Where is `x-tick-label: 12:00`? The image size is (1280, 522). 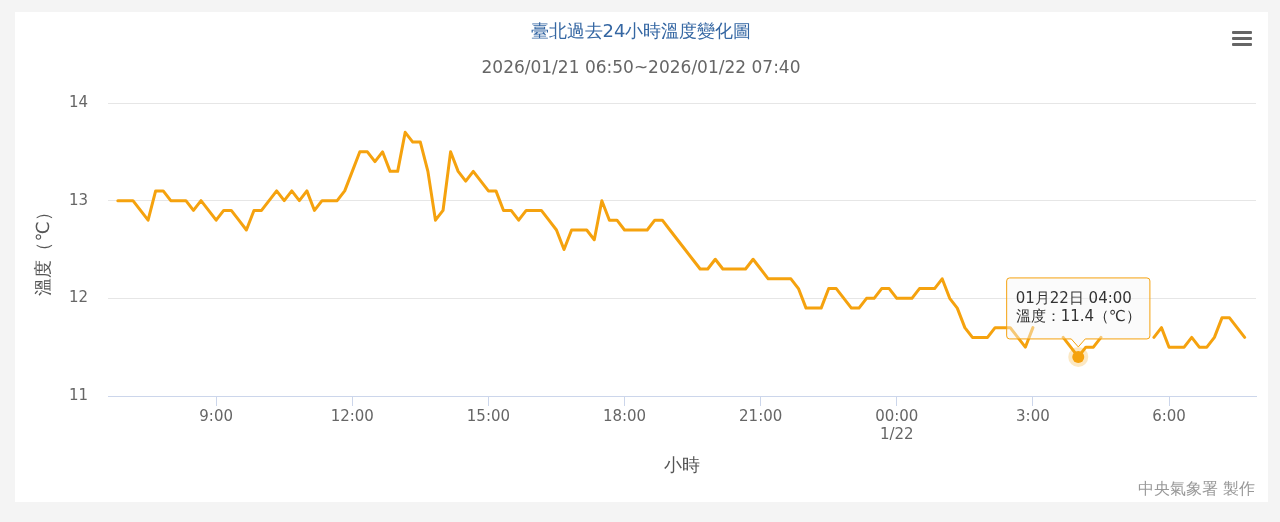 x-tick-label: 12:00 is located at coordinates (352, 415).